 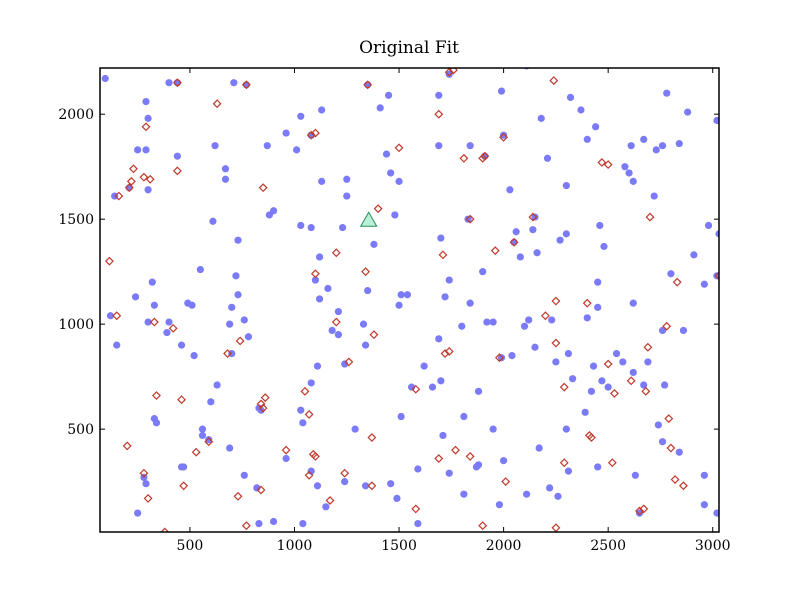 What do you see at coordinates (368, 219) in the screenshot?
I see `triangle-point` at bounding box center [368, 219].